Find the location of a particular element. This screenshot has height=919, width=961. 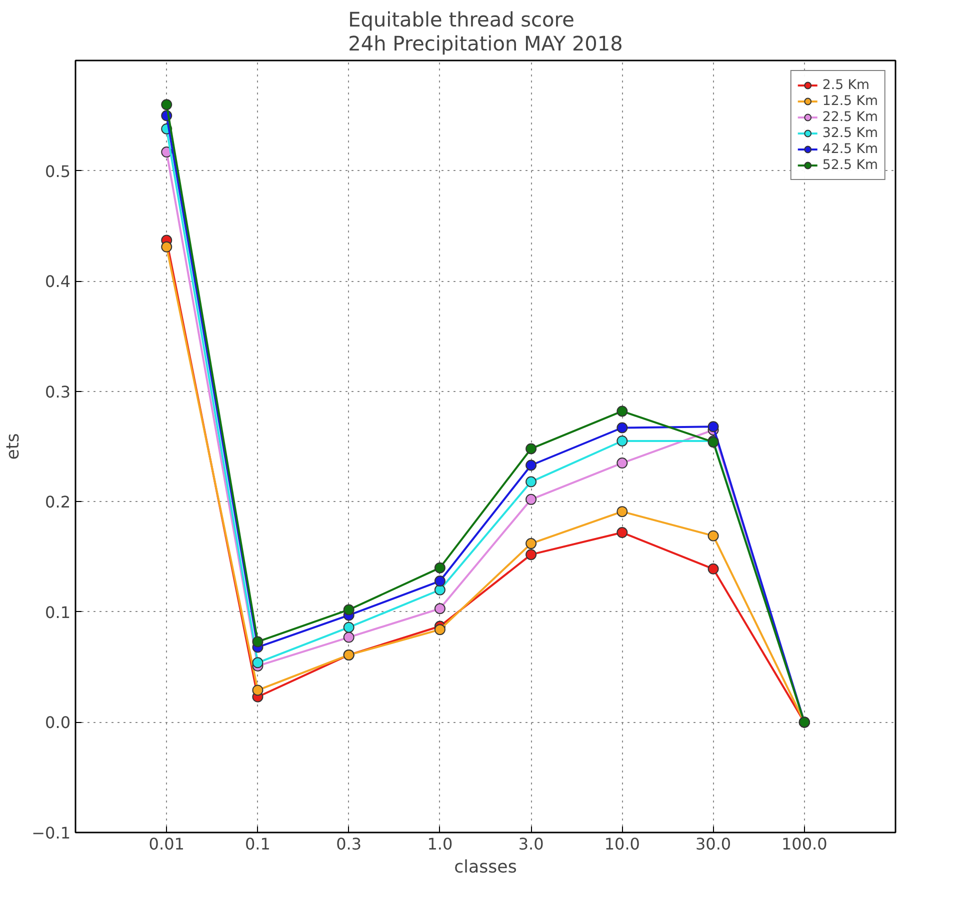

x-tick-label: 30.0 is located at coordinates (713, 844).